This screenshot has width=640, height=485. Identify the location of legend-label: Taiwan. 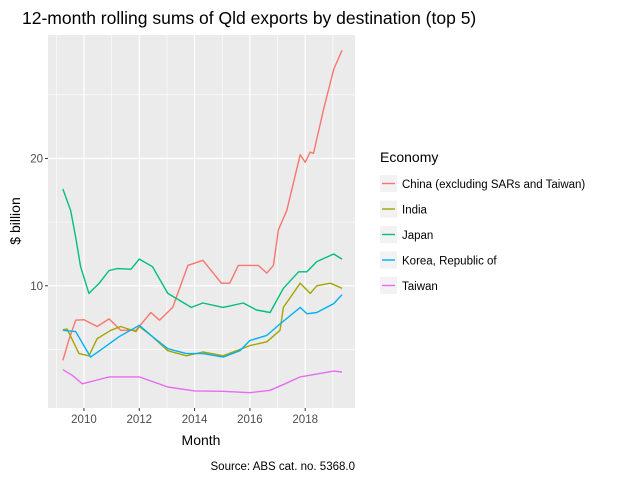
(420, 287).